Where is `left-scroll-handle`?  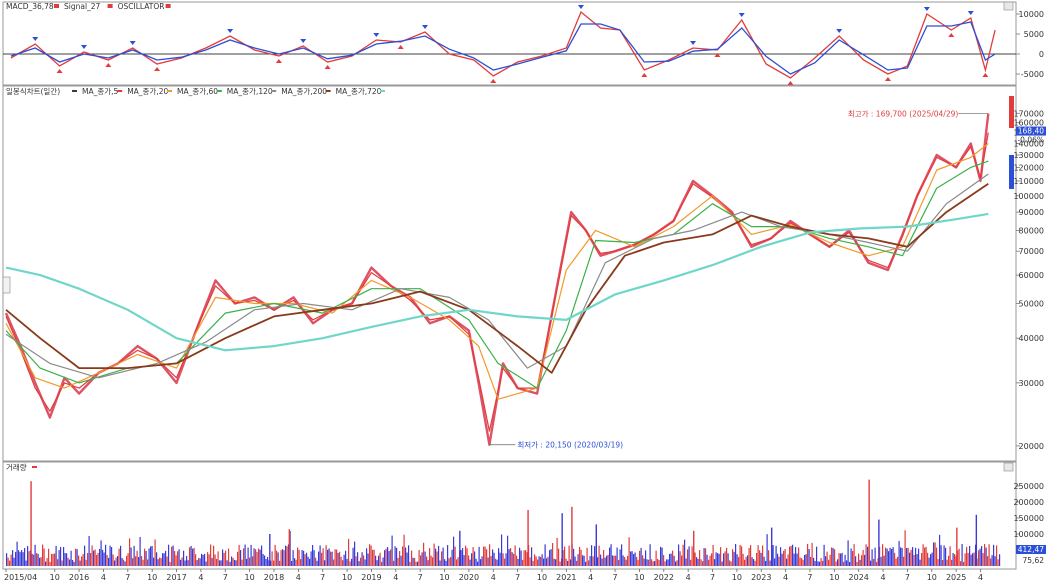 left-scroll-handle is located at coordinates (6, 285).